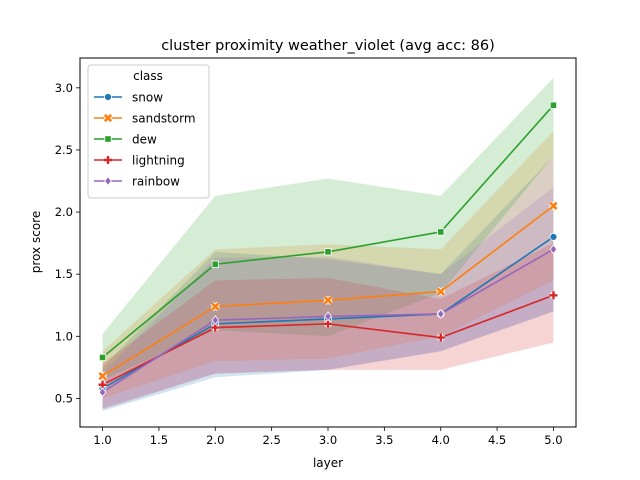  I want to click on legend-label: lightning, so click(158, 161).